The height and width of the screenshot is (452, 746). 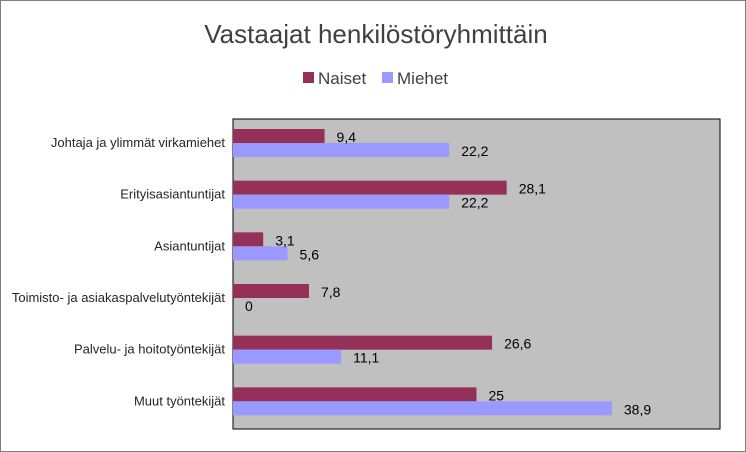 I want to click on bar-naiset-asiantuntijat, so click(x=248, y=239).